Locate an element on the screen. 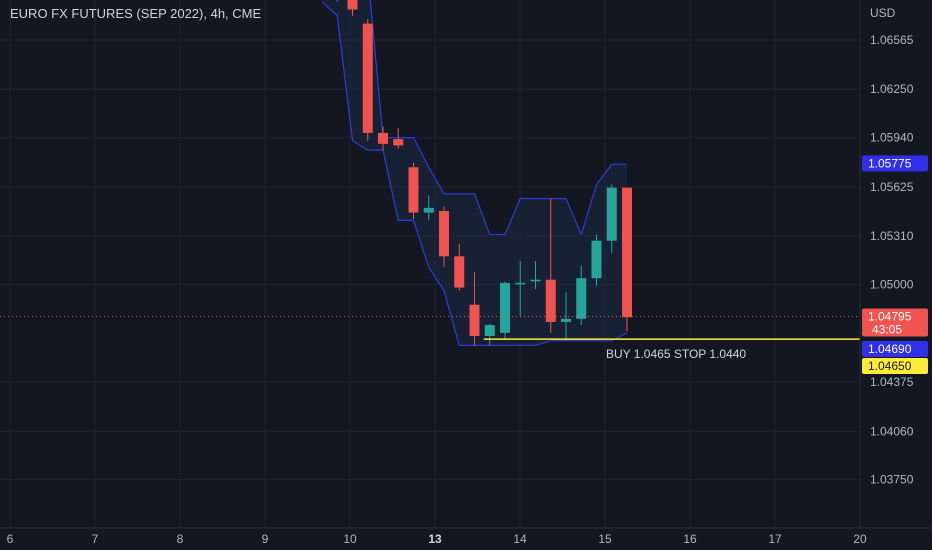 Image resolution: width=932 pixels, height=550 pixels. time-tick-label: 9 is located at coordinates (265, 539).